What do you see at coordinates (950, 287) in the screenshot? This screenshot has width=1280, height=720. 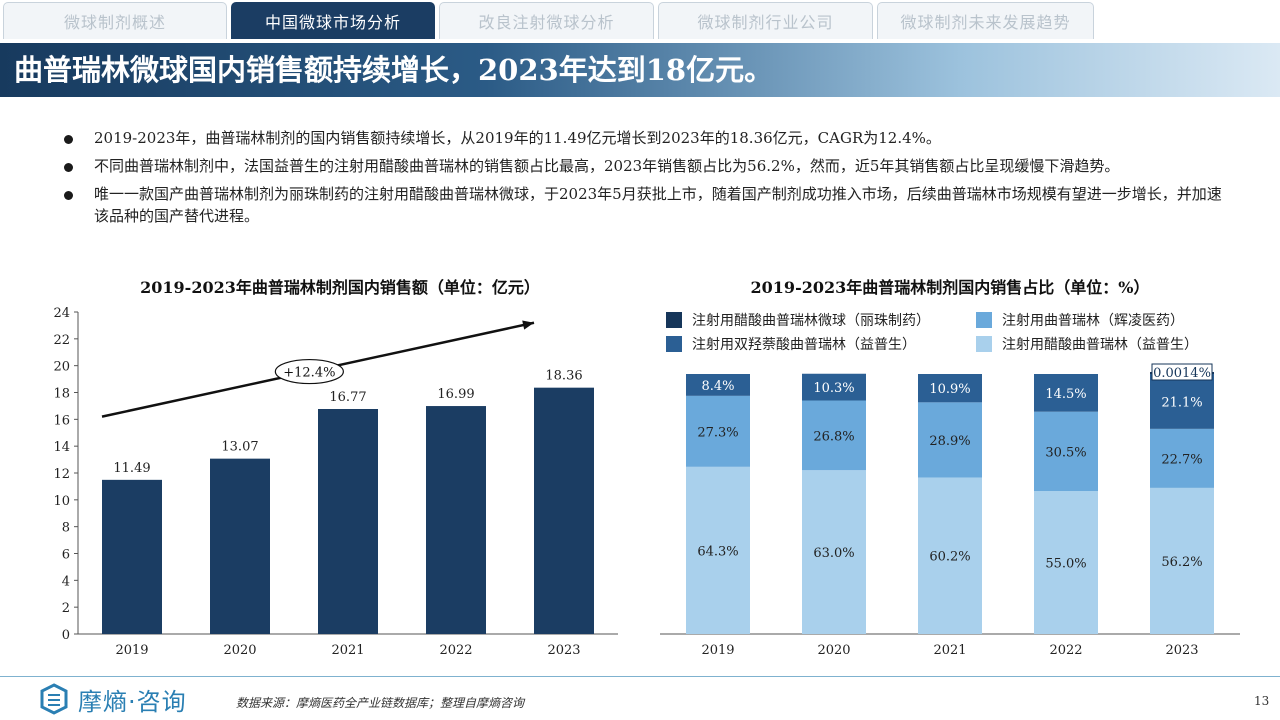 I see `stacked-chart-title: 2019-2023年曲普瑞林制剂国内销售占比（单位：%）` at bounding box center [950, 287].